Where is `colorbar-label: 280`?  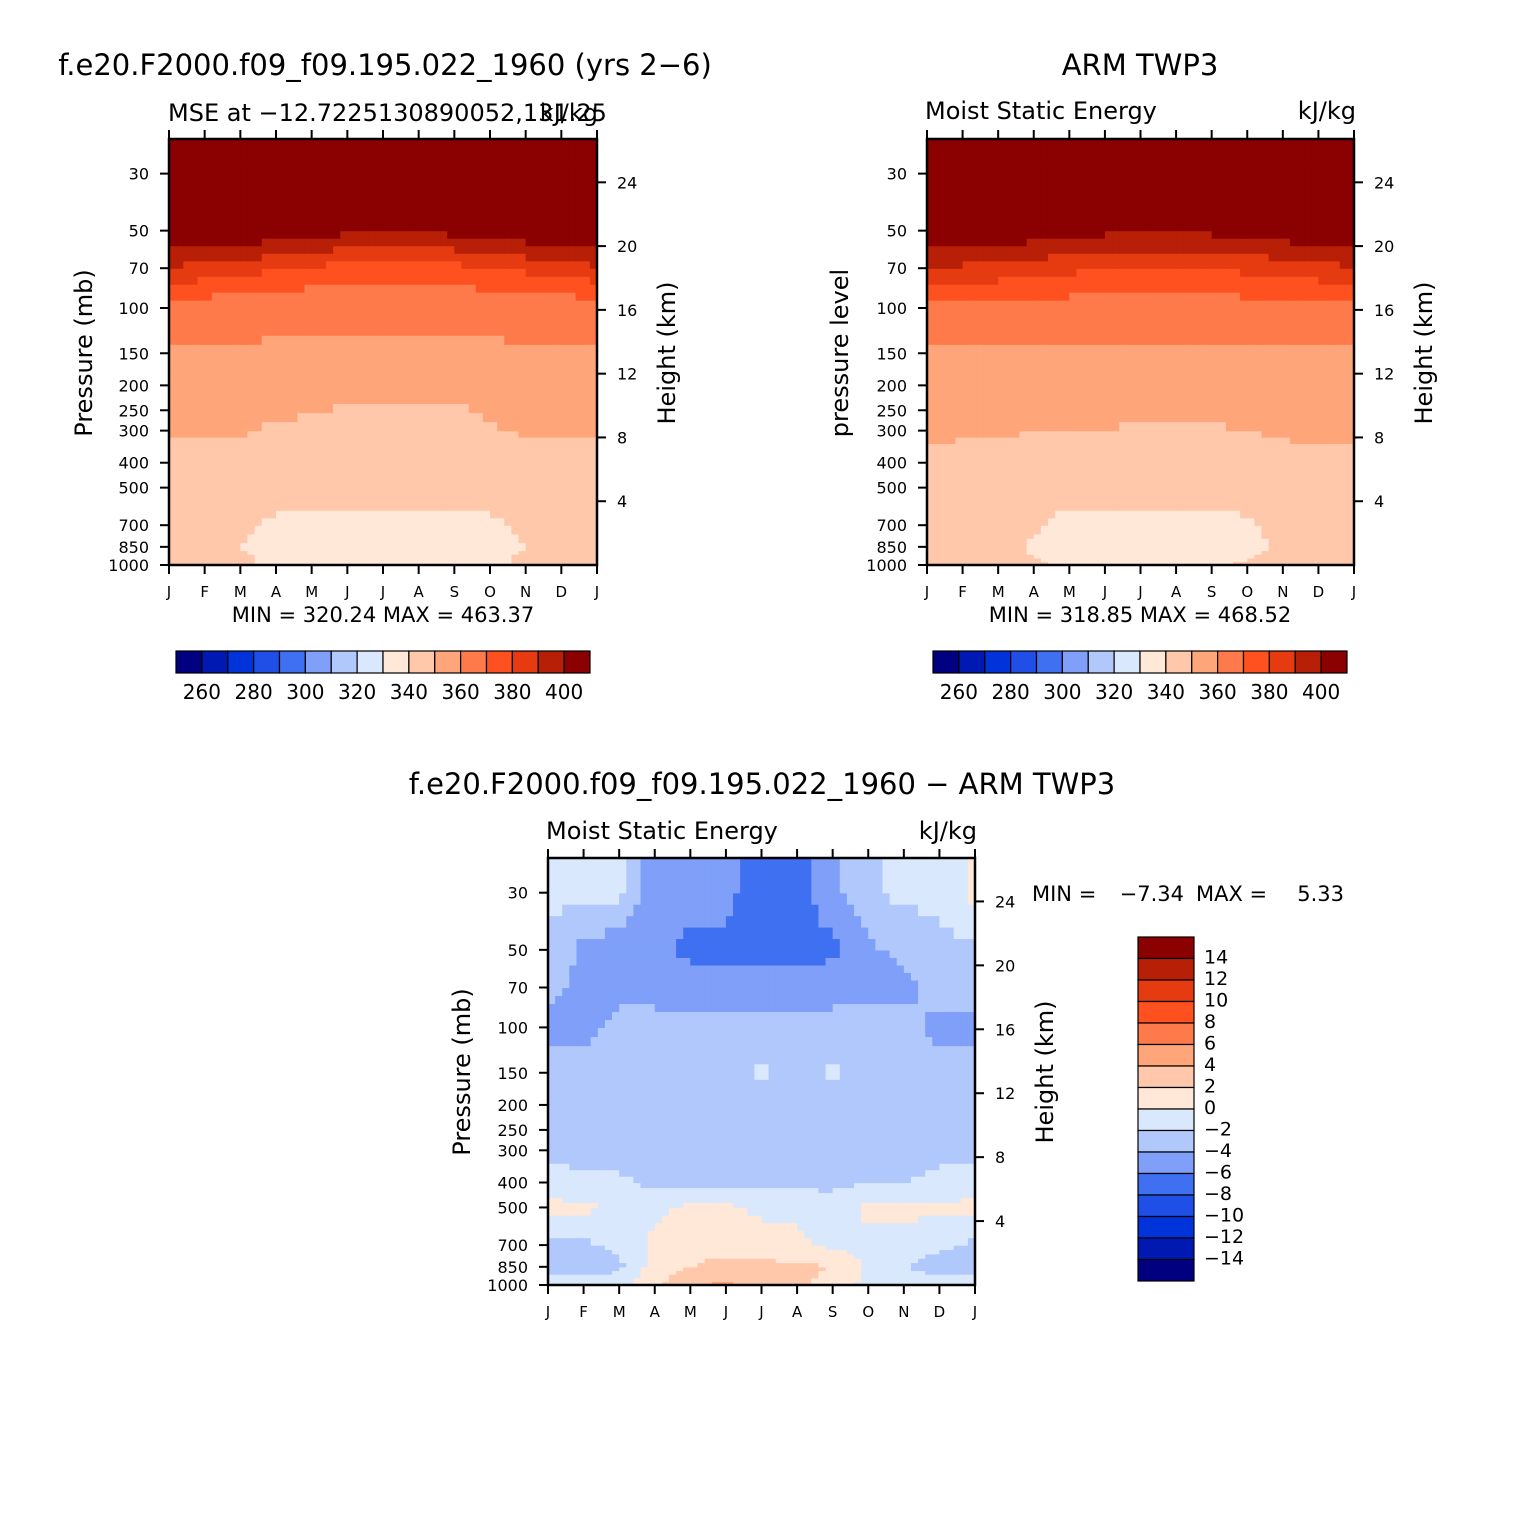
colorbar-label: 280 is located at coordinates (254, 692).